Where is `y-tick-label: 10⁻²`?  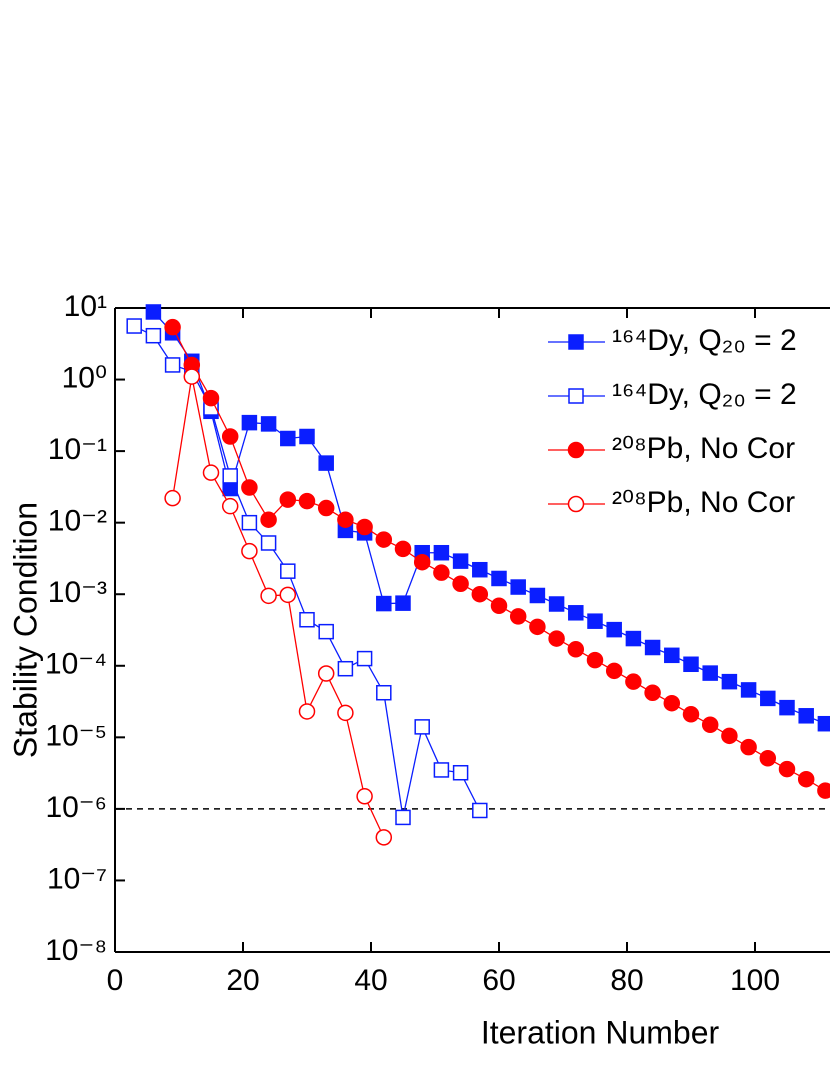
y-tick-label: 10⁻² is located at coordinates (77, 521).